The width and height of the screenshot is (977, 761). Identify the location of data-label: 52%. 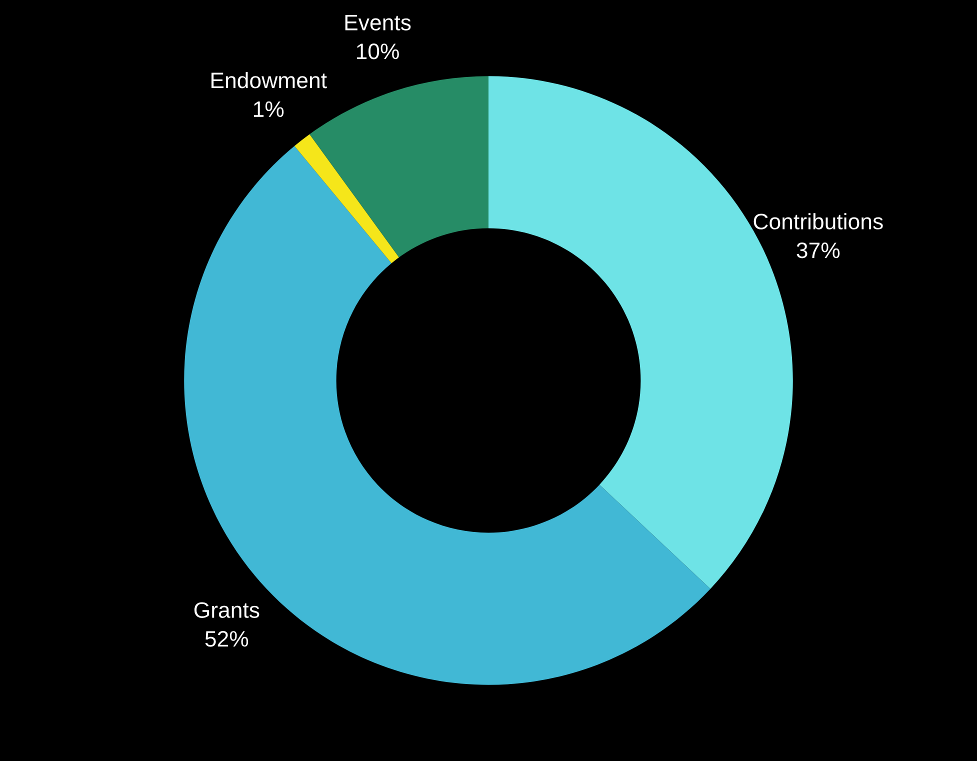
(226, 638).